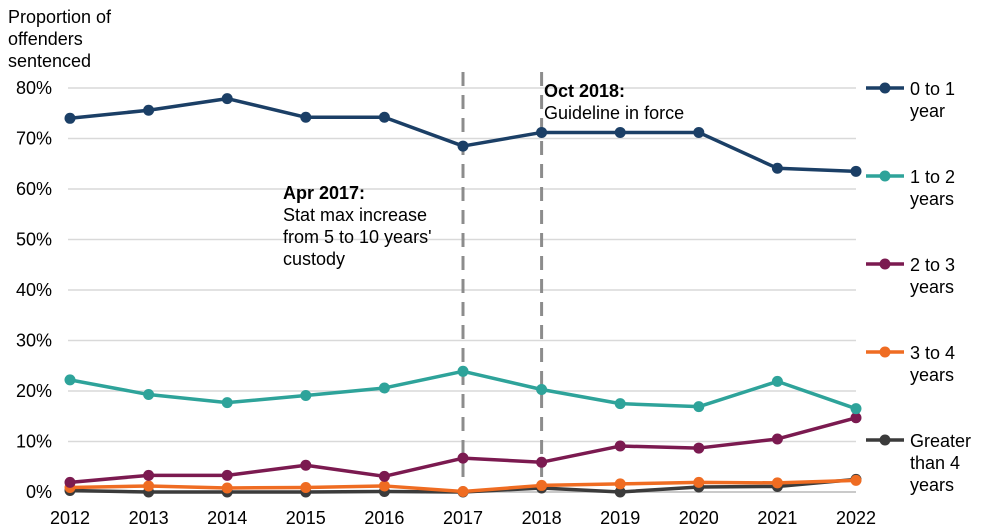 The width and height of the screenshot is (1004, 532). I want to click on y-tick-label: 40%, so click(34, 290).